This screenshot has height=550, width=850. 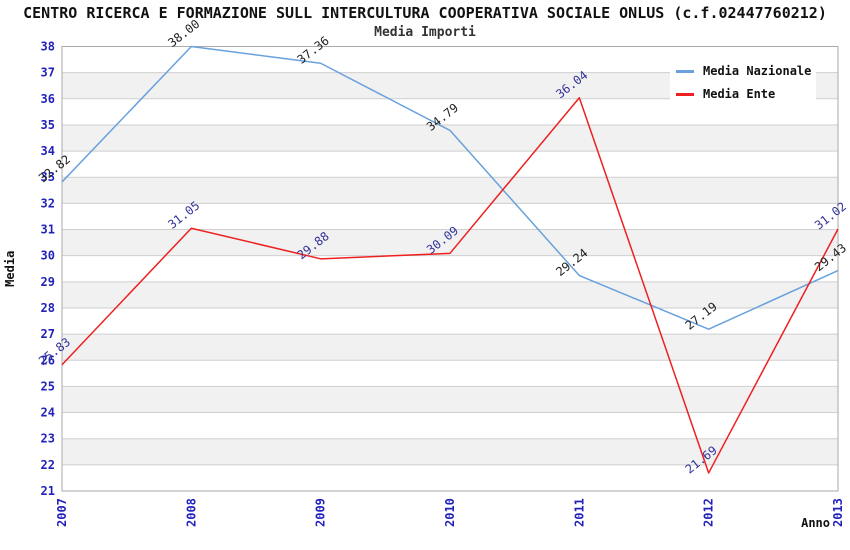 What do you see at coordinates (450, 512) in the screenshot?
I see `svg-text: 2010` at bounding box center [450, 512].